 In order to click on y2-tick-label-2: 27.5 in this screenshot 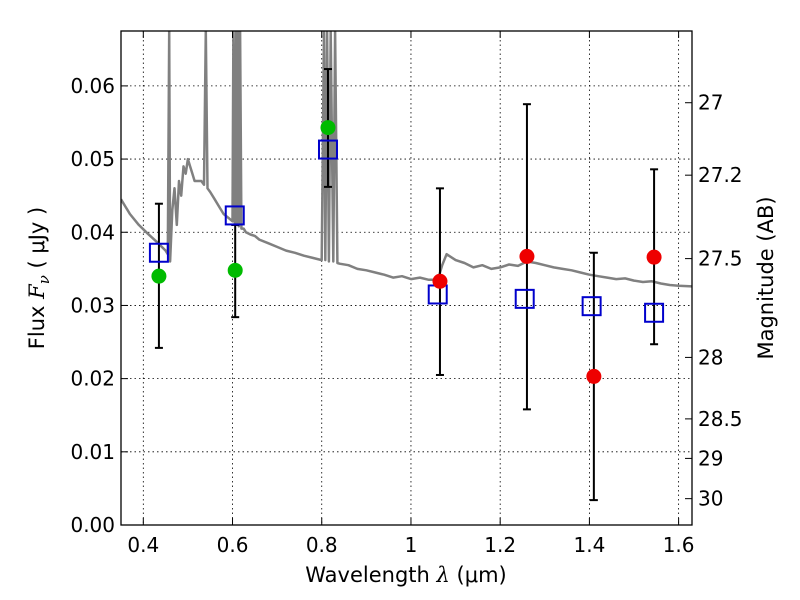, I will do `click(720, 259)`.